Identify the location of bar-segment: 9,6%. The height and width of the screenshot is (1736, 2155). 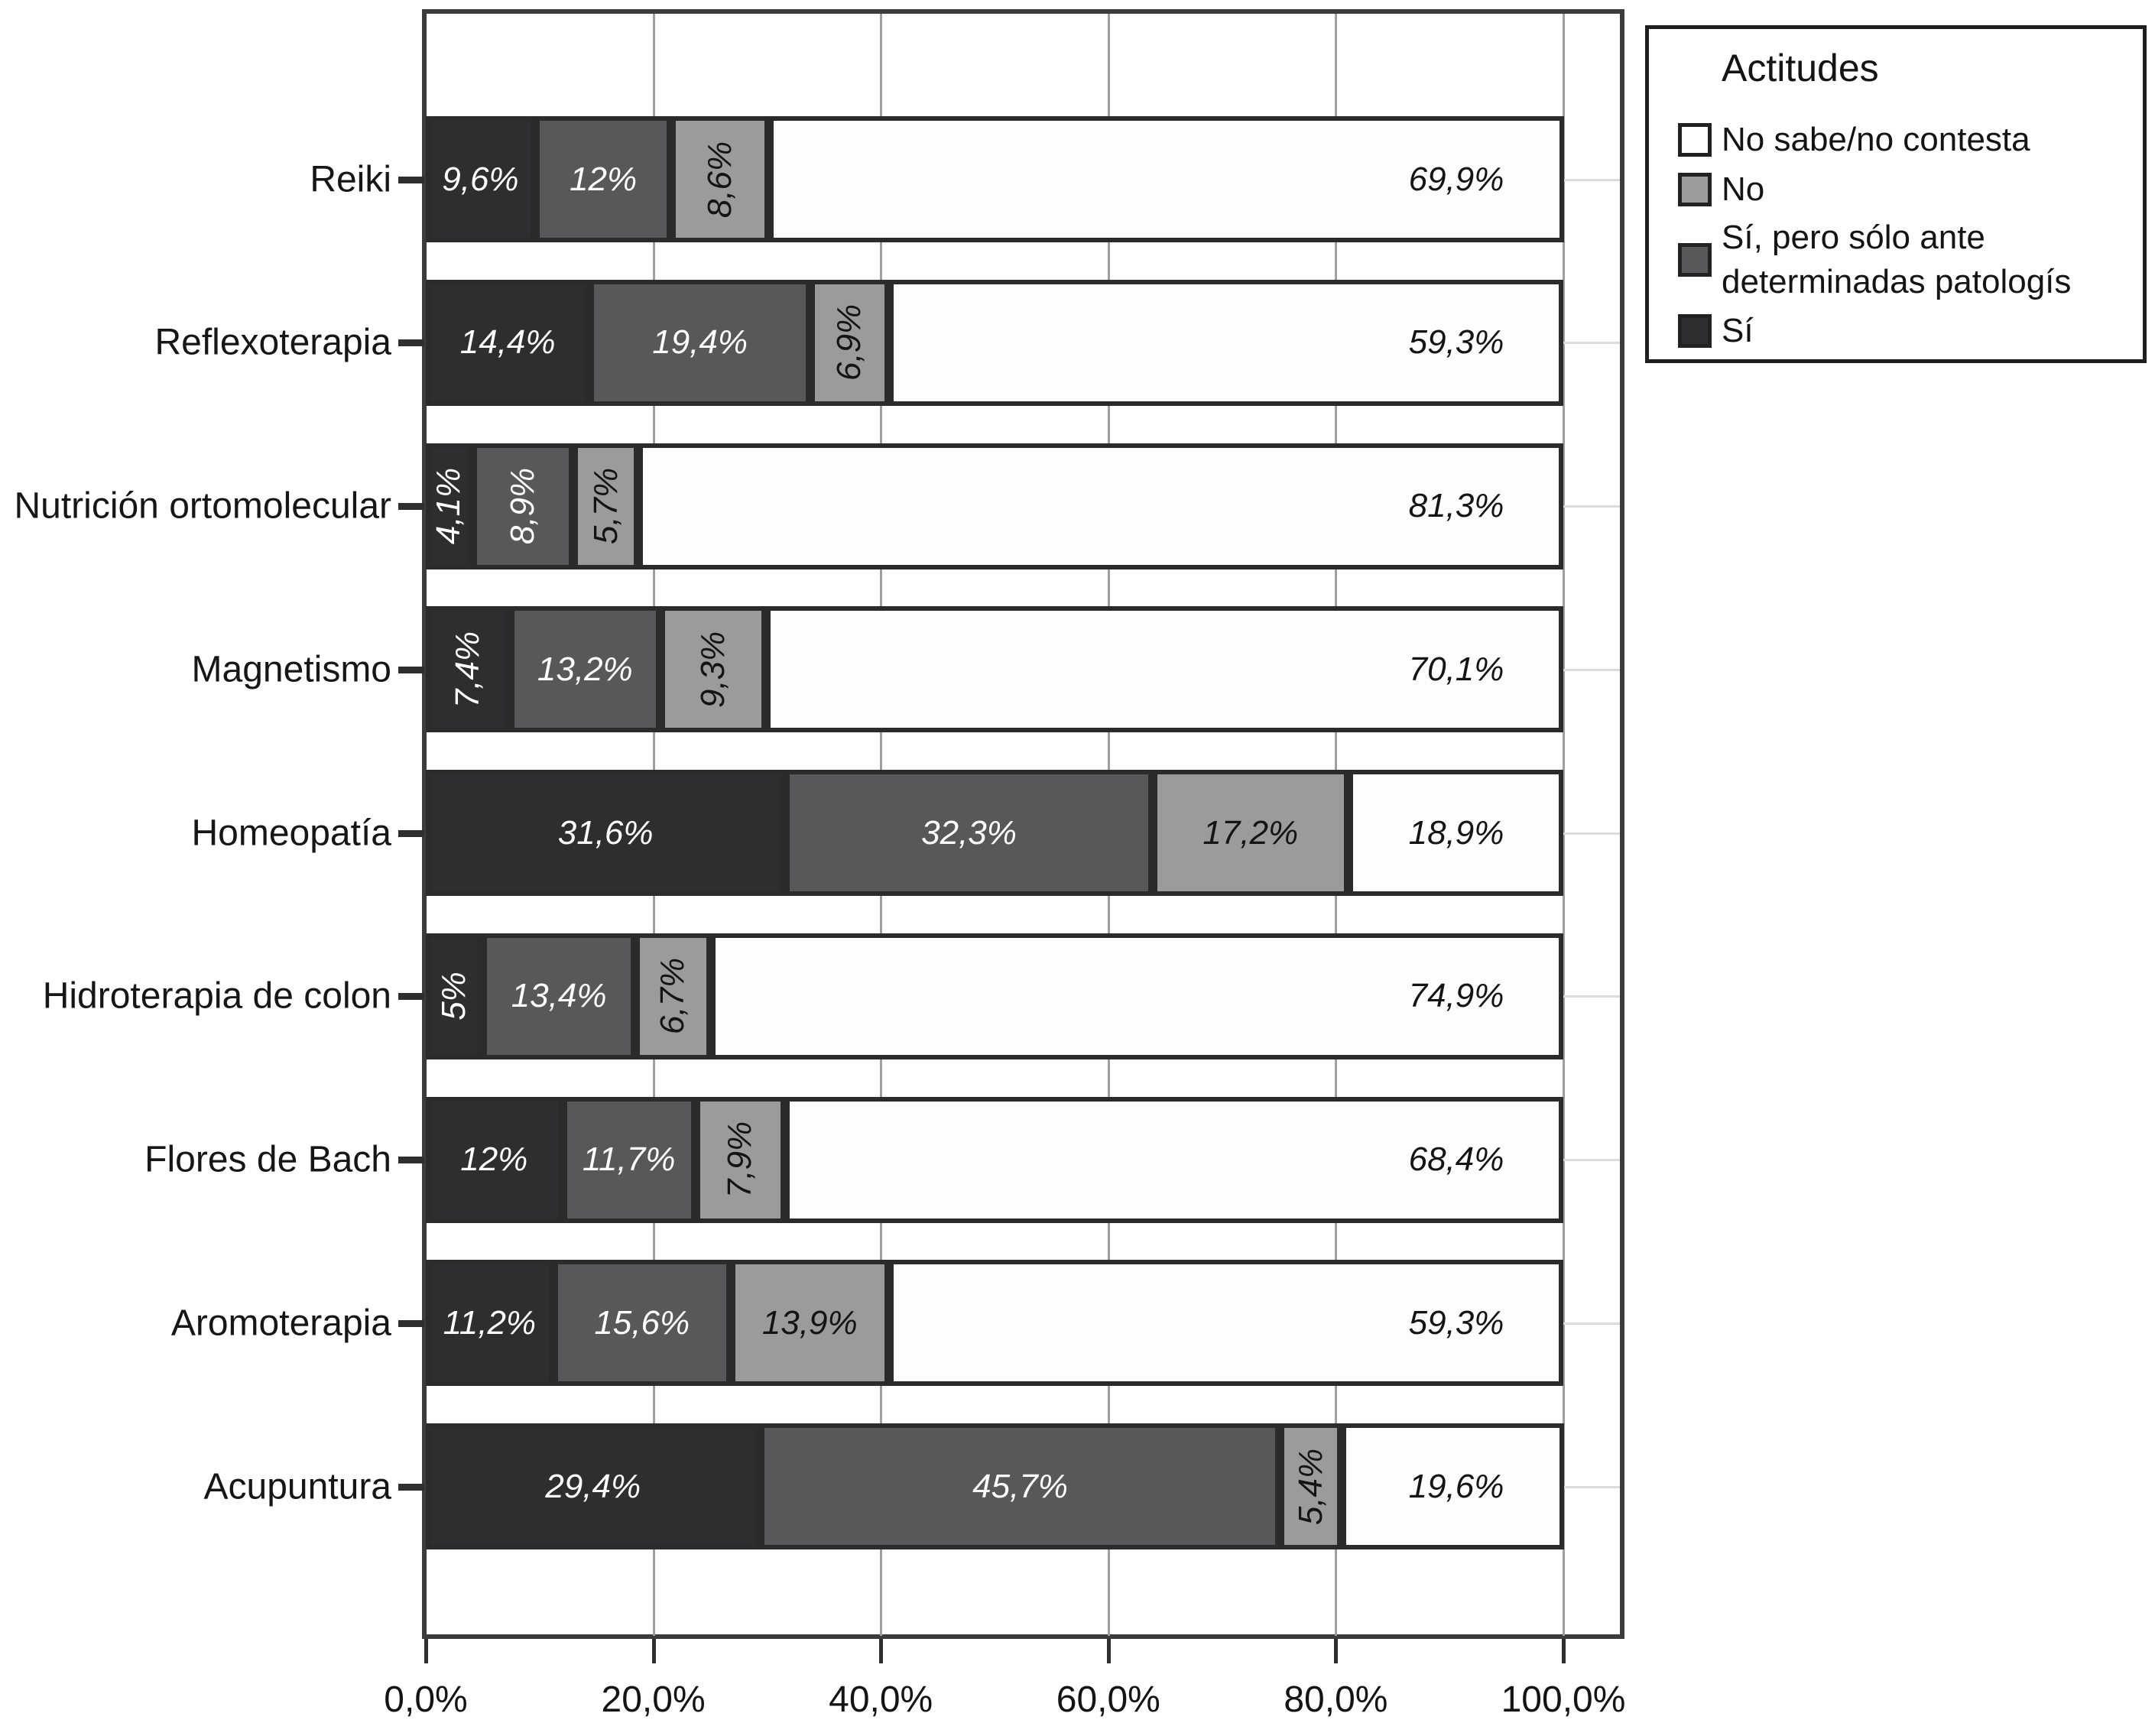
(480, 179).